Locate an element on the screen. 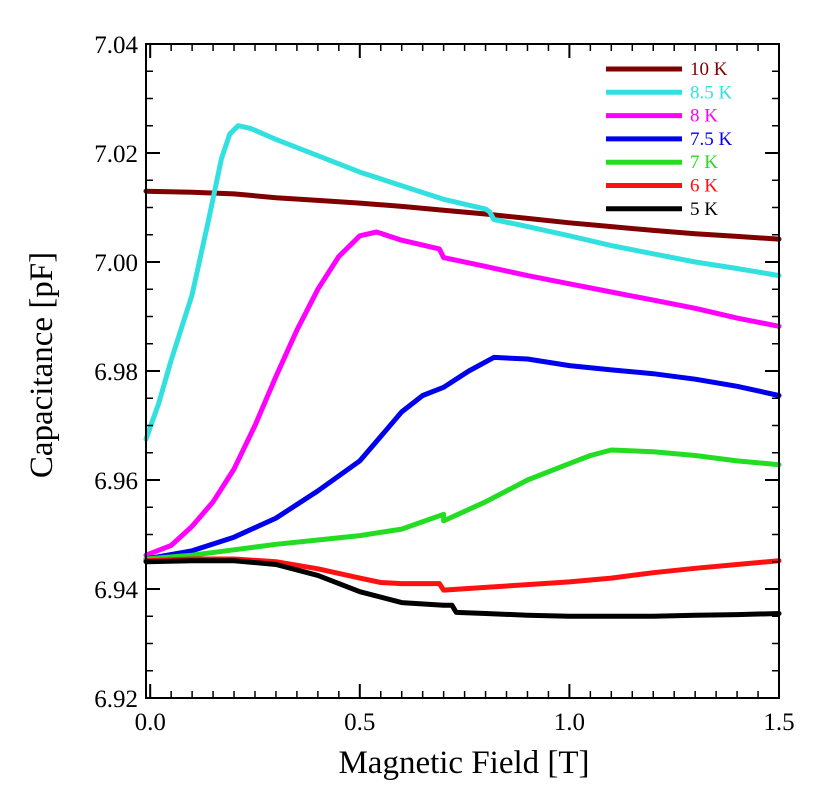  y-tick-label-6: 7.04 is located at coordinates (116, 45).